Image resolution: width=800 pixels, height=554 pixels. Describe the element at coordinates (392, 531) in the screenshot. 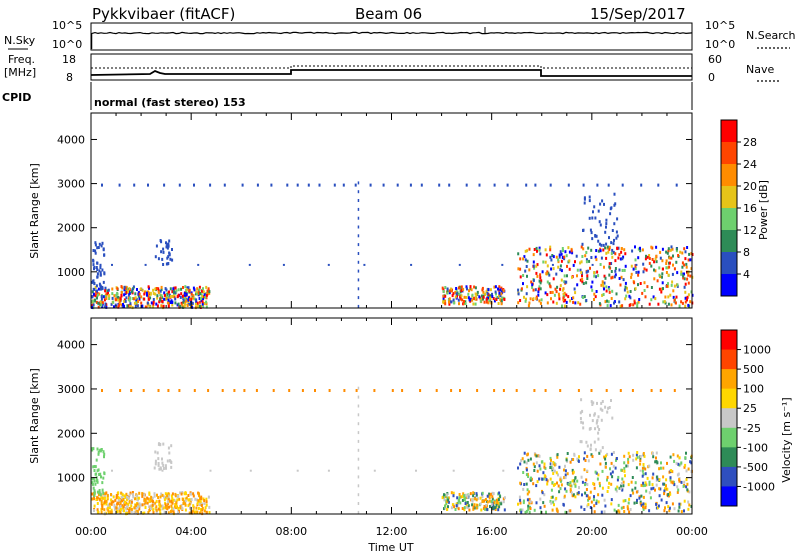

I see `time-tick-label: 12:00` at that location.